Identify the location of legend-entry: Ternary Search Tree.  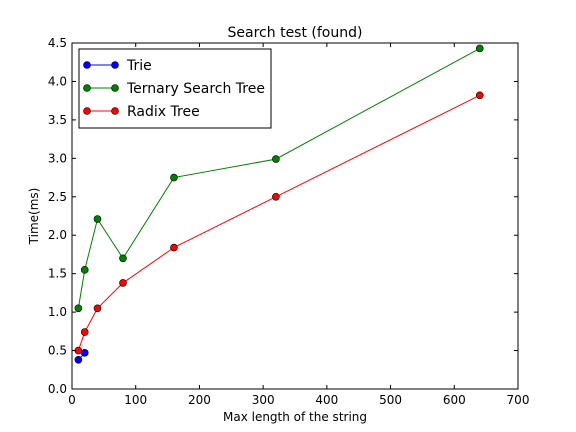
(174, 89).